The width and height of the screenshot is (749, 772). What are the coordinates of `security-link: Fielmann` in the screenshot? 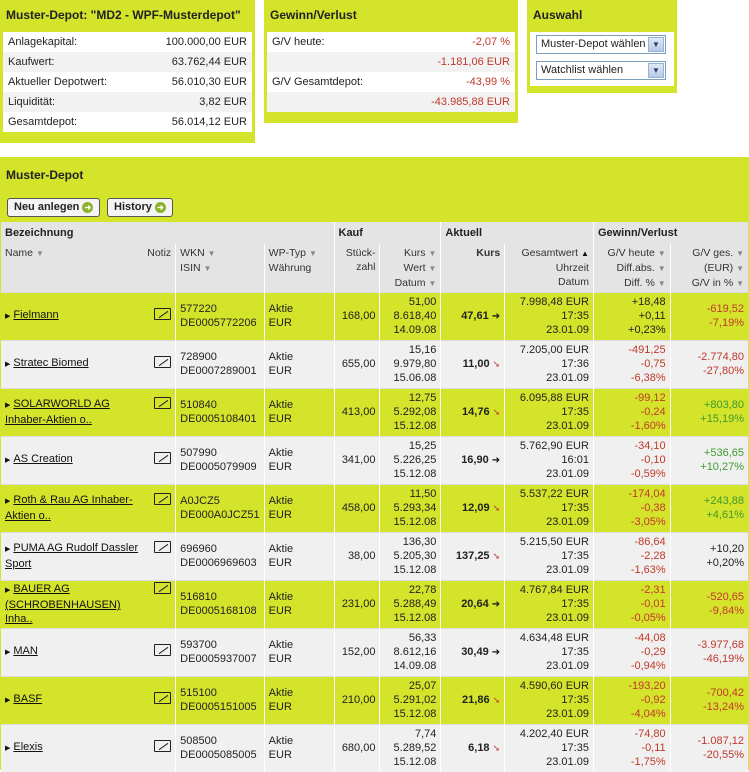 It's located at (36, 315).